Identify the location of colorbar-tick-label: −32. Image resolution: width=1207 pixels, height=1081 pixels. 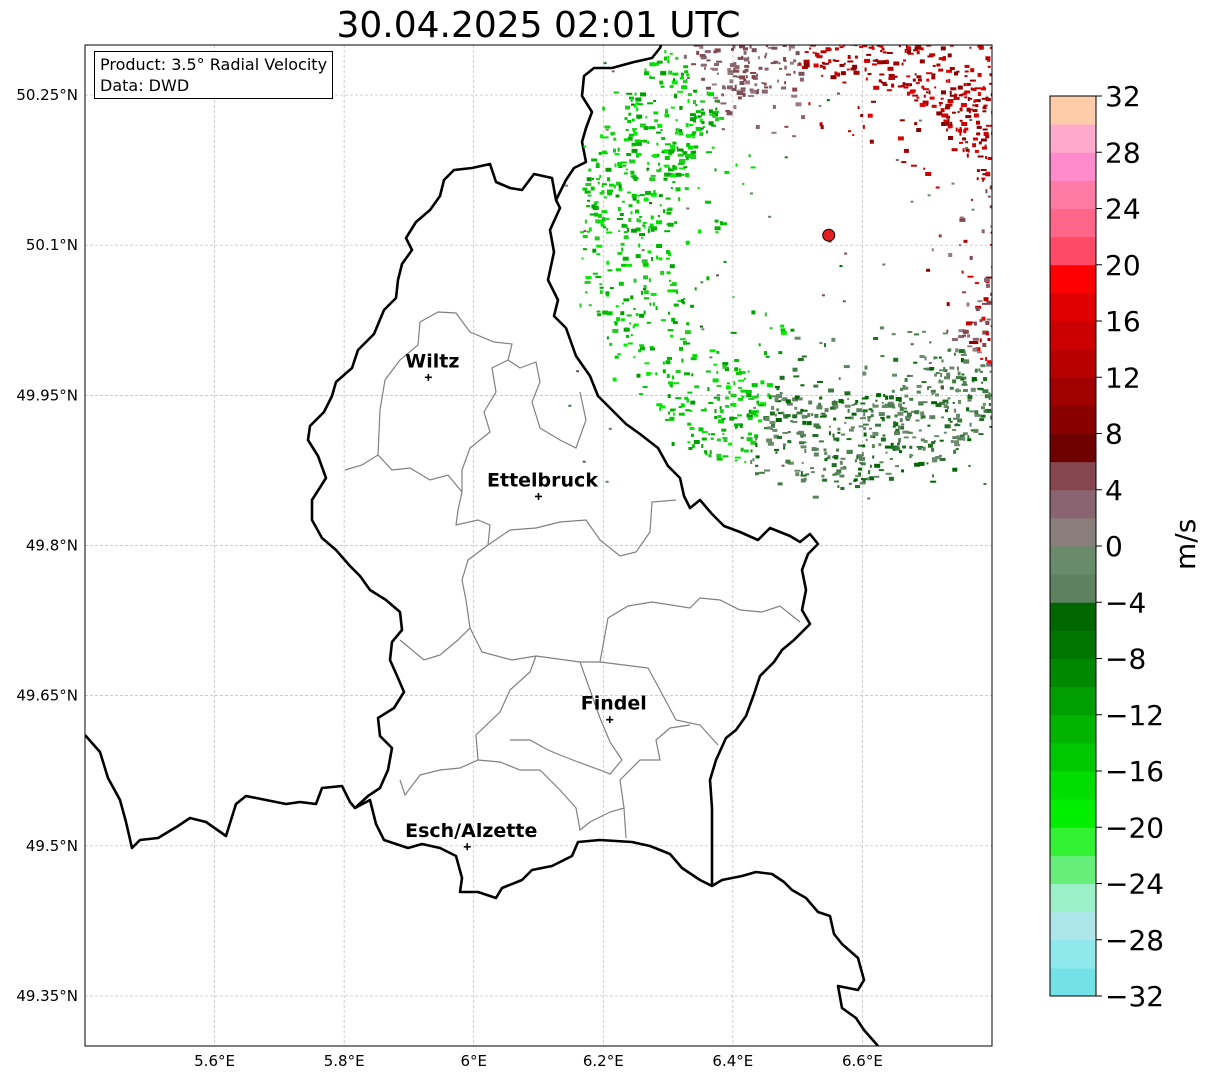
(1134, 996).